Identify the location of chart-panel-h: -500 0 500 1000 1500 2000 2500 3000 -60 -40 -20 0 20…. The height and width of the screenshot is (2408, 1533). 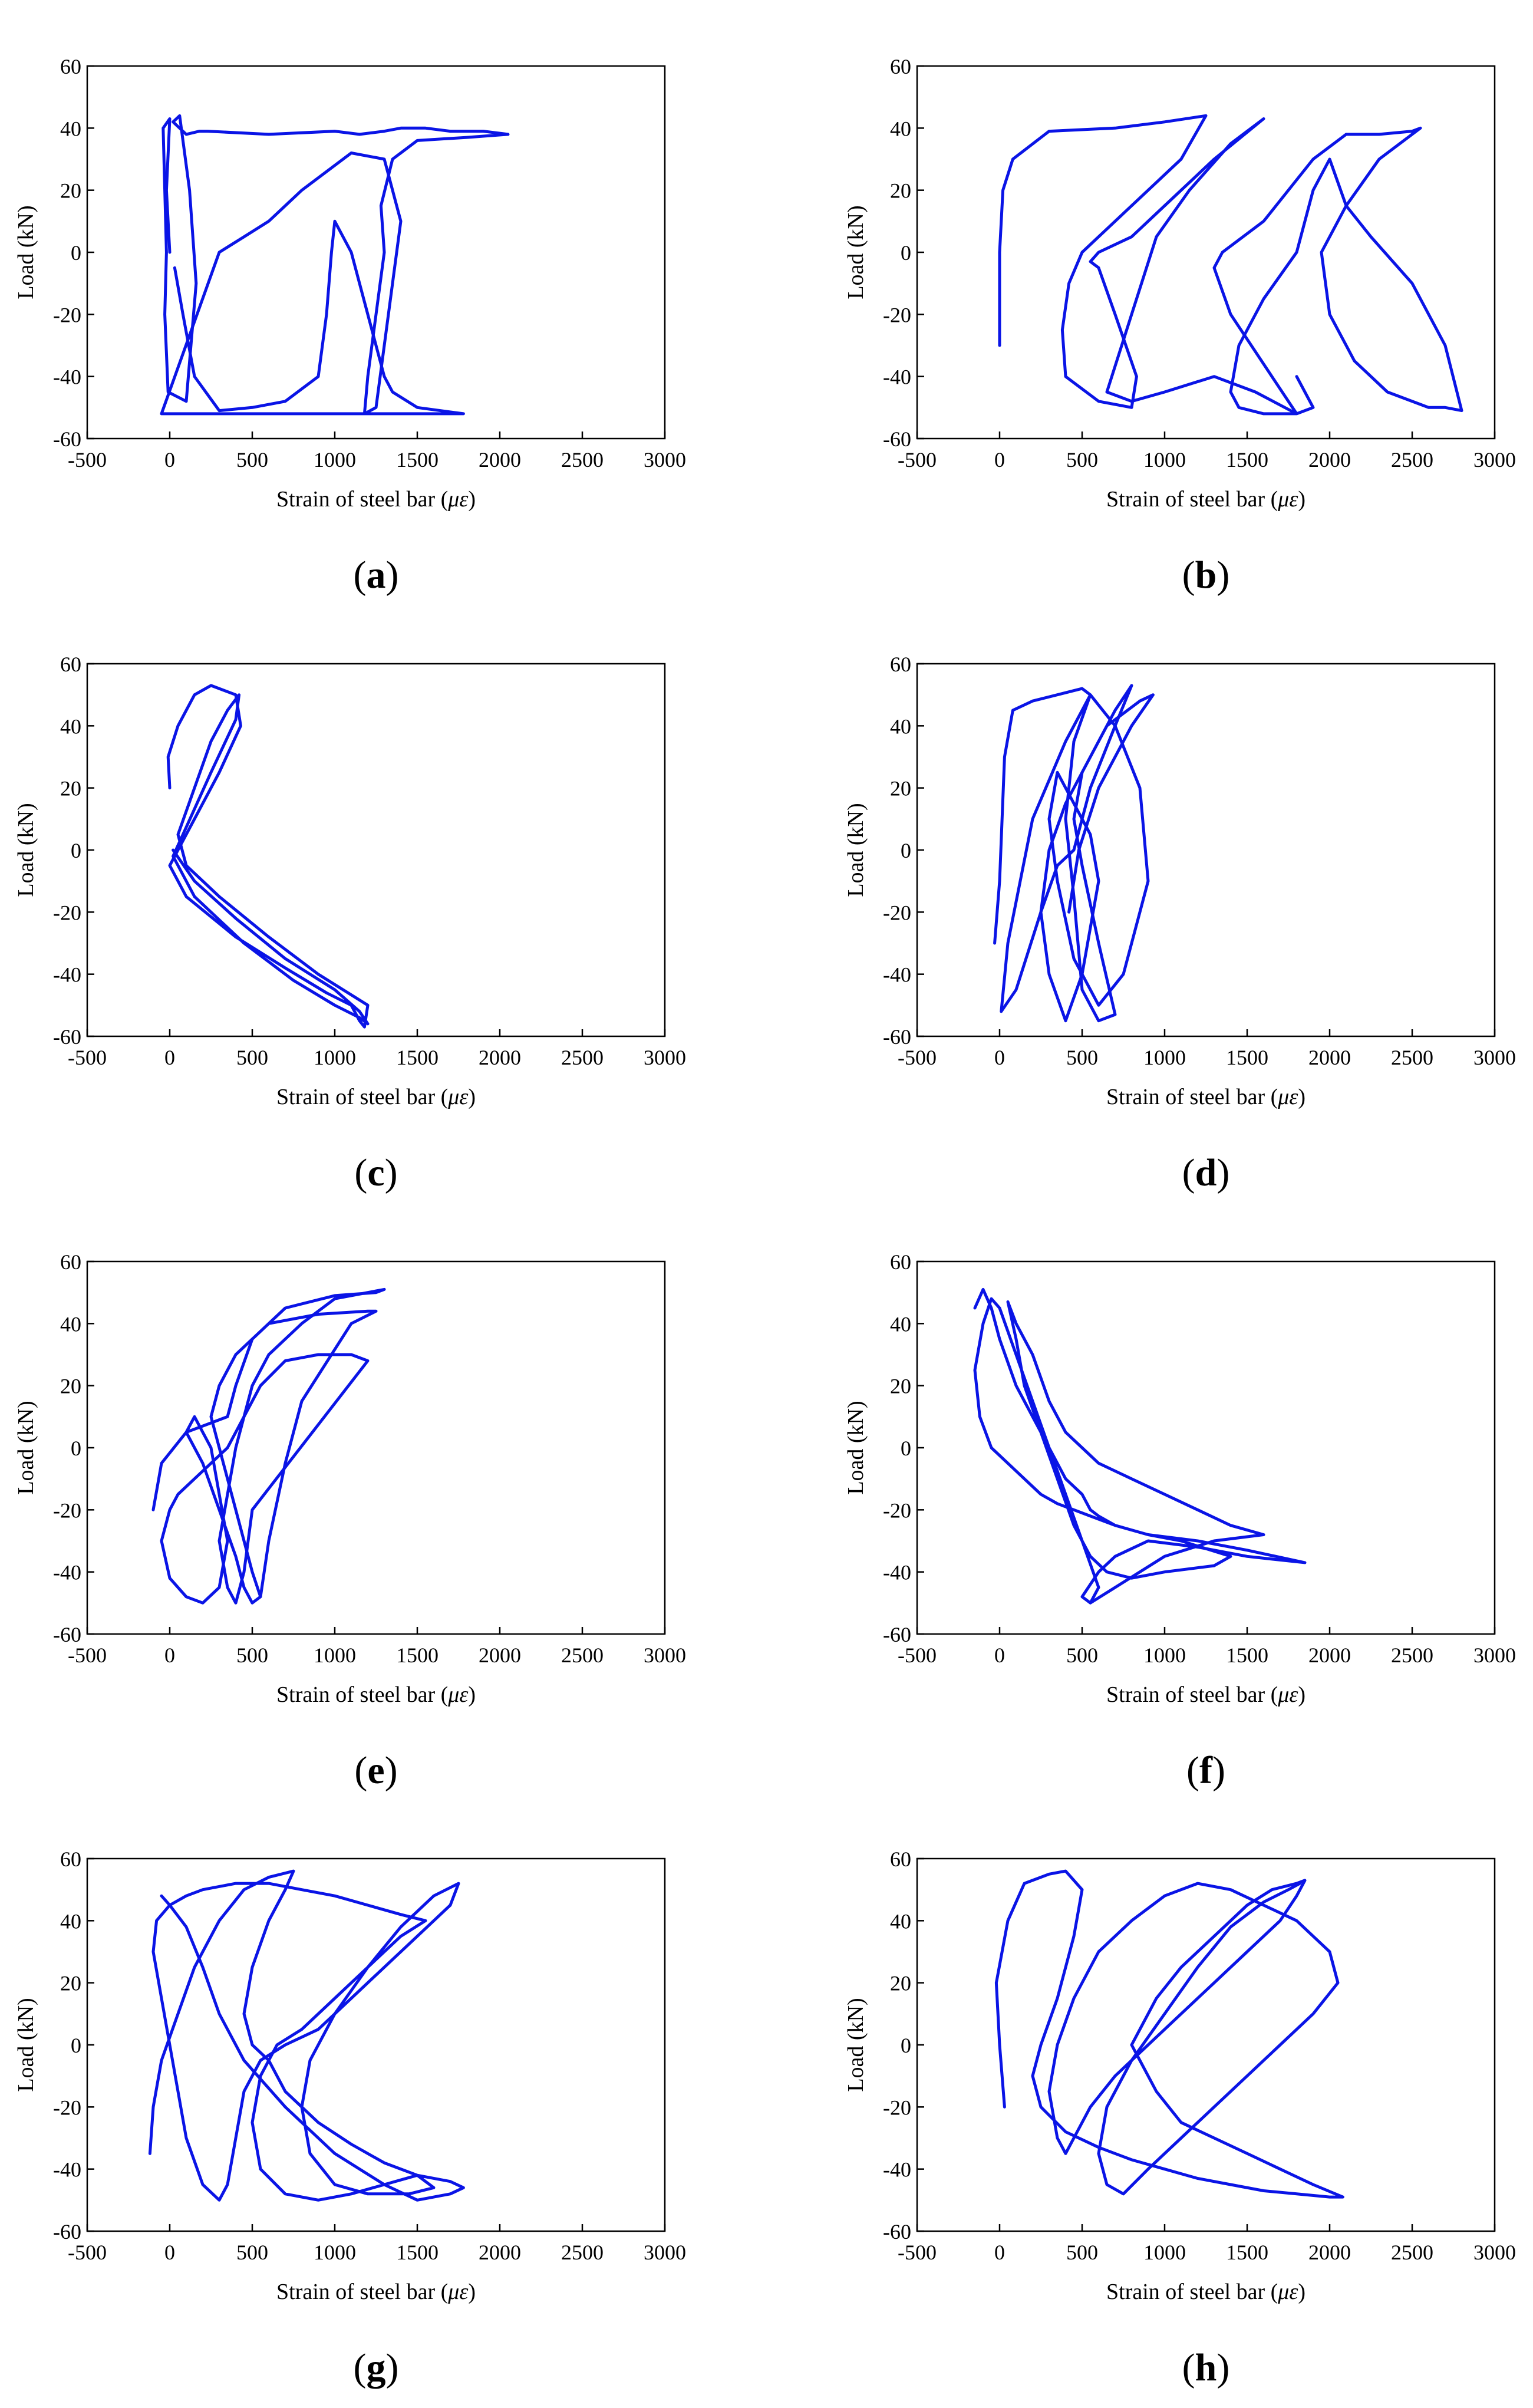
(1179, 2118).